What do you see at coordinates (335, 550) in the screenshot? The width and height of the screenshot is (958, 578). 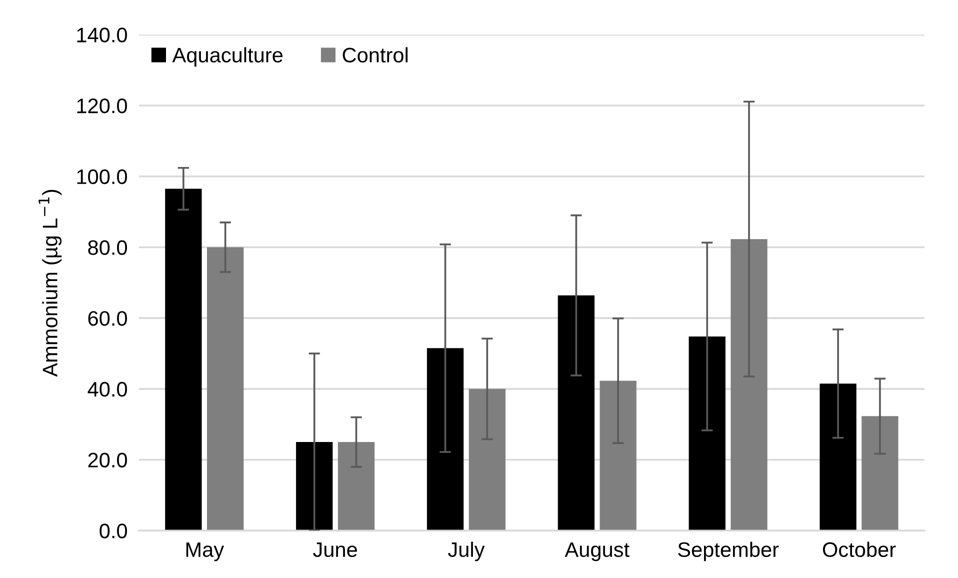 I see `x-tick-label: June` at bounding box center [335, 550].